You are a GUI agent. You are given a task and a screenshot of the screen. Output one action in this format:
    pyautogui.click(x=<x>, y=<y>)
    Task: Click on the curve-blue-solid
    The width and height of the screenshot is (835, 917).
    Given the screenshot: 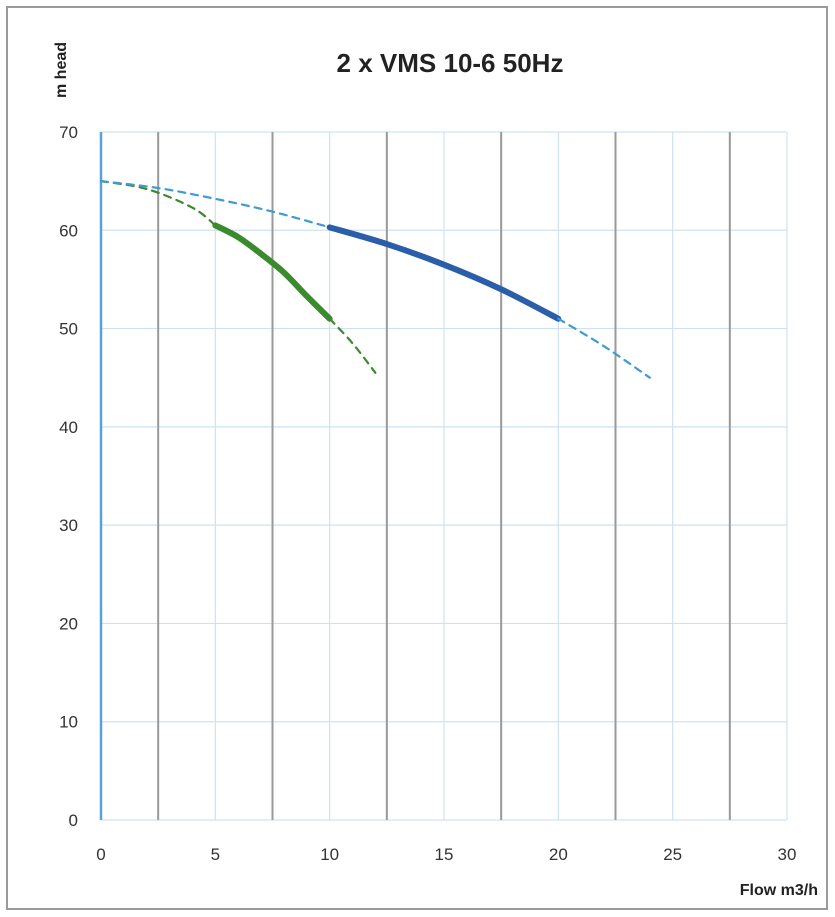 What is the action you would take?
    pyautogui.click(x=444, y=273)
    